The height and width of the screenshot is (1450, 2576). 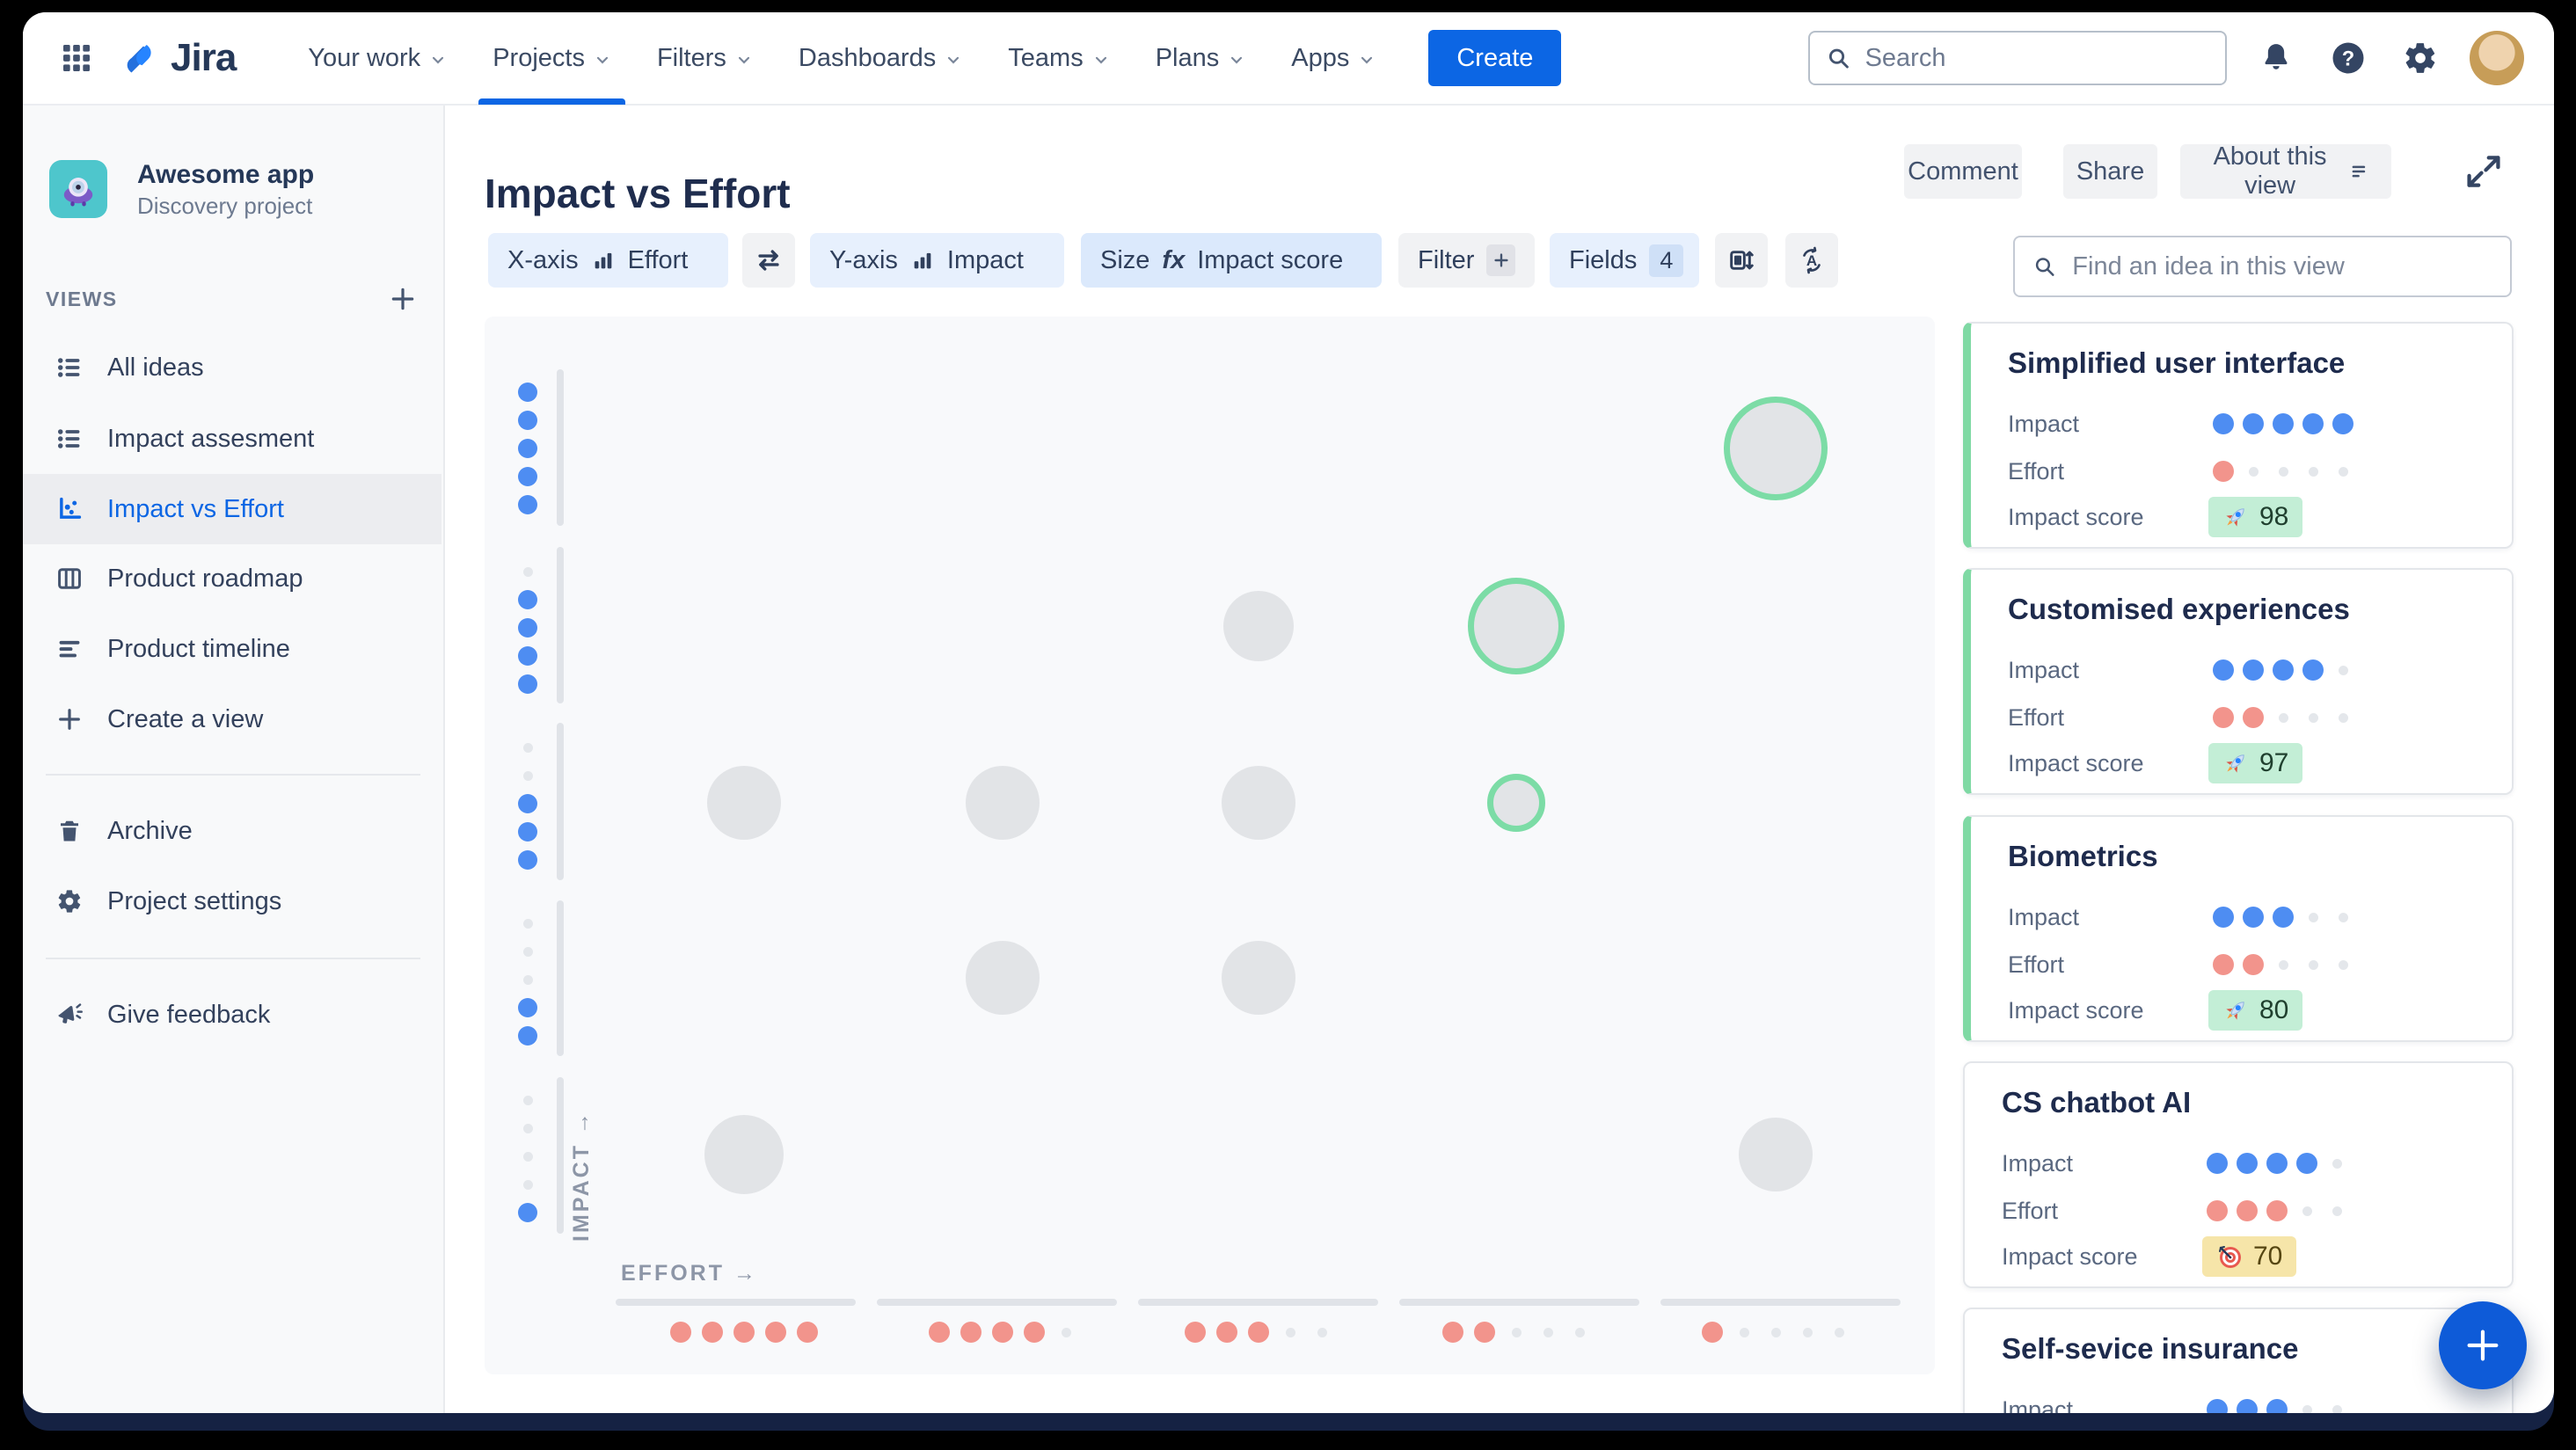 What do you see at coordinates (181, 189) in the screenshot?
I see `project-header: Awesome app Discovery project` at bounding box center [181, 189].